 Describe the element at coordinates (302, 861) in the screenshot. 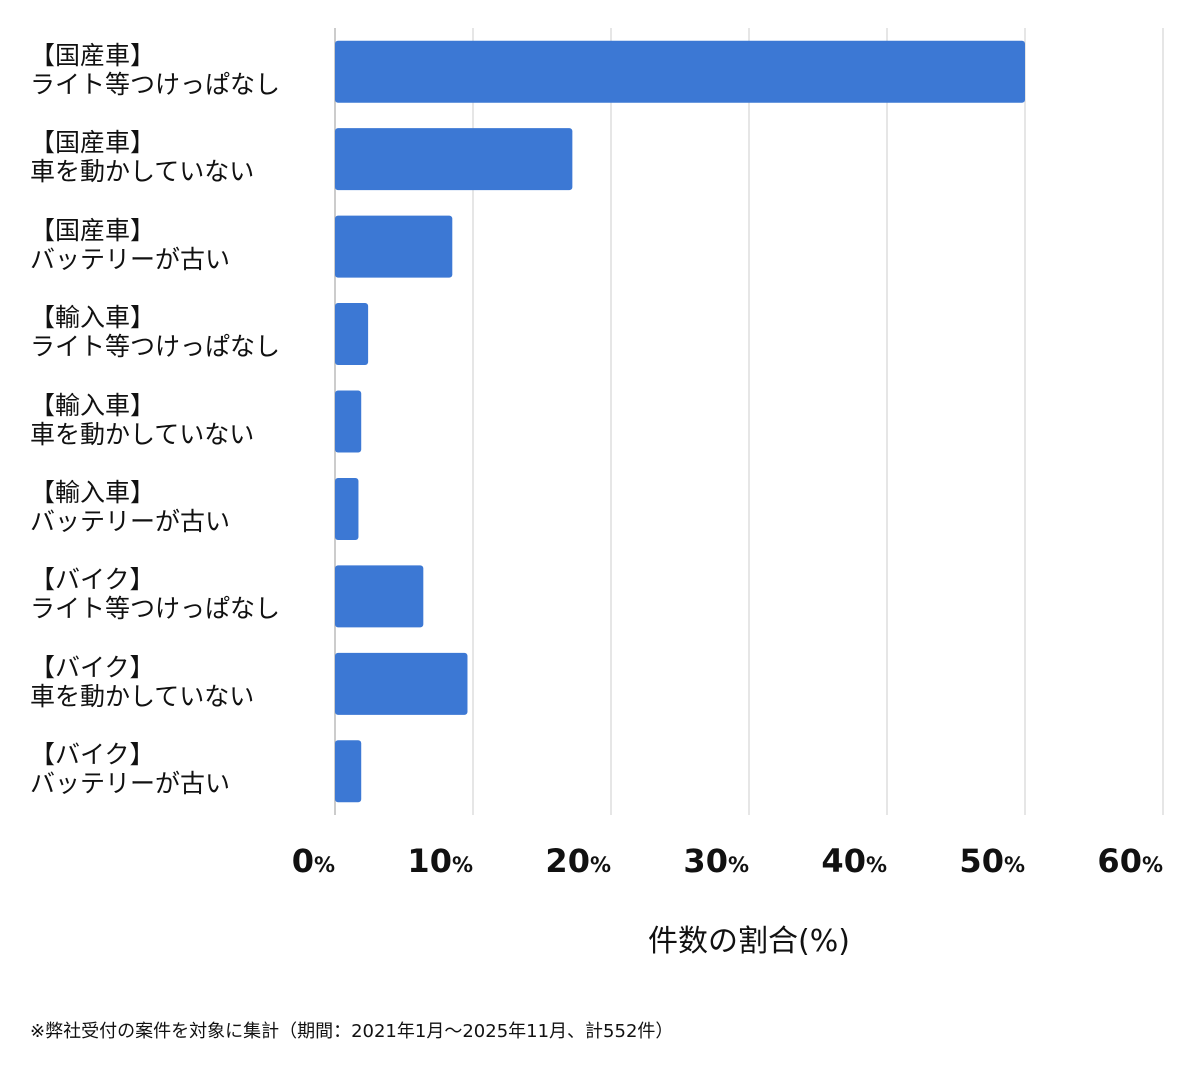

I see `tick-number: 0` at that location.